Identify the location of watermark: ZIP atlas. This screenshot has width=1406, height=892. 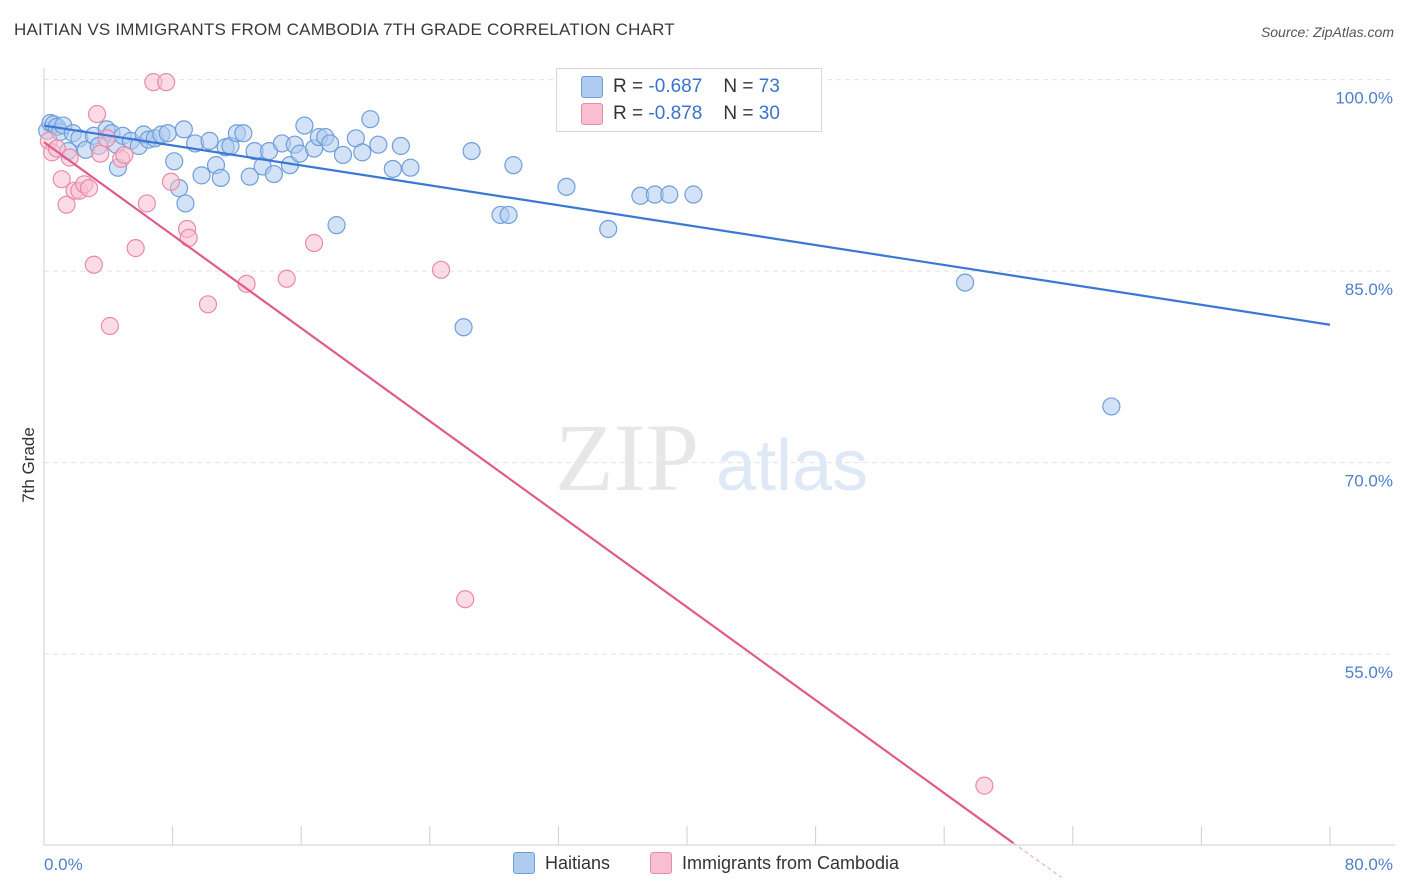
(711, 457).